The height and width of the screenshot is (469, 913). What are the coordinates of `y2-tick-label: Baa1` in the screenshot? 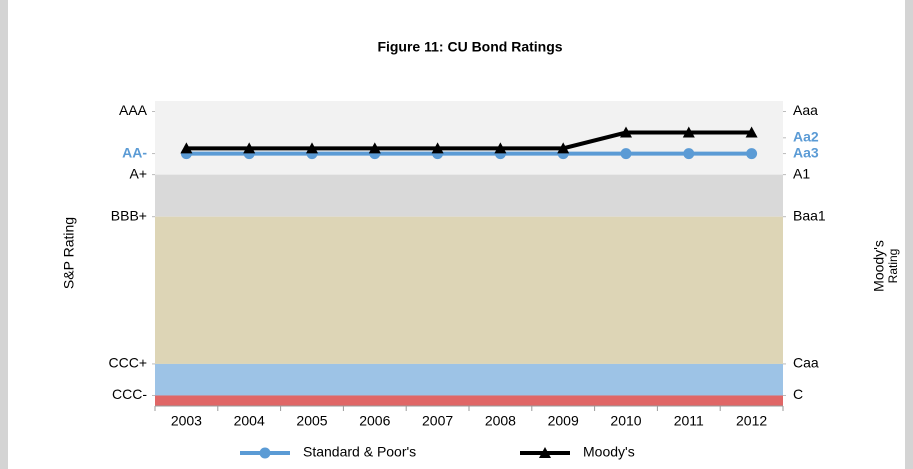 It's located at (809, 215).